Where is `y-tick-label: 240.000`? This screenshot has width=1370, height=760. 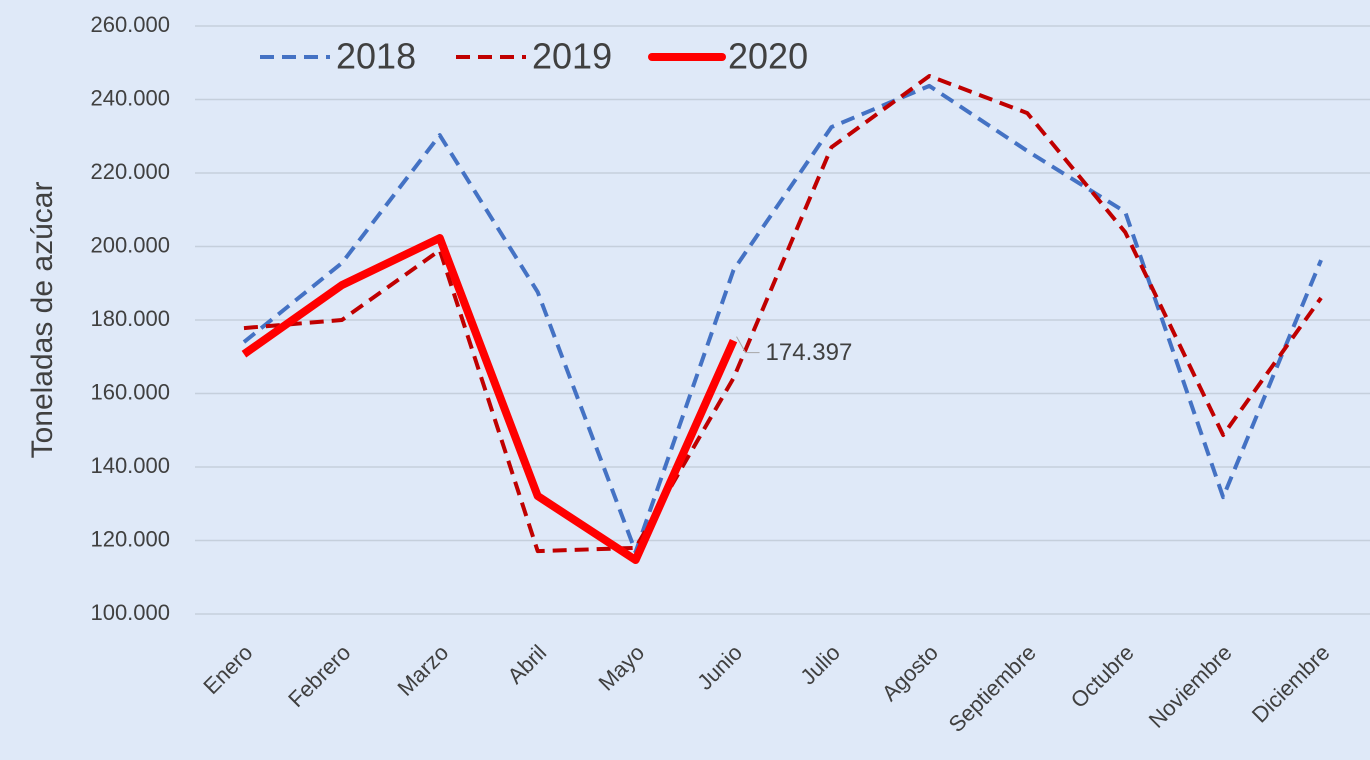 y-tick-label: 240.000 is located at coordinates (130, 97).